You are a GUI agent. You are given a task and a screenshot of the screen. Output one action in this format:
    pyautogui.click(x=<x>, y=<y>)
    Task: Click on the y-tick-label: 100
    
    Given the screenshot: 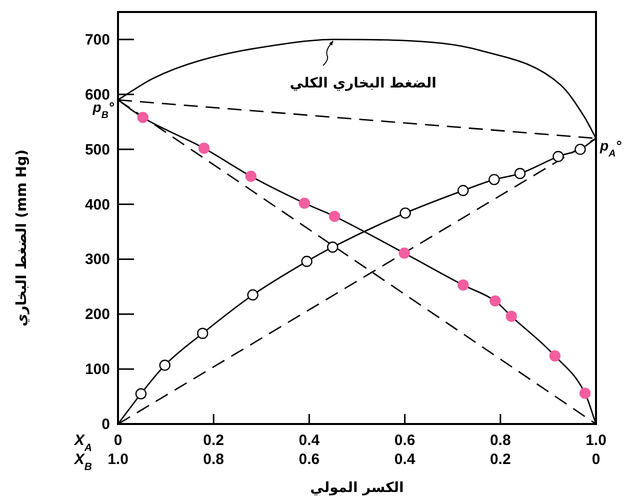 What is the action you would take?
    pyautogui.click(x=97, y=369)
    